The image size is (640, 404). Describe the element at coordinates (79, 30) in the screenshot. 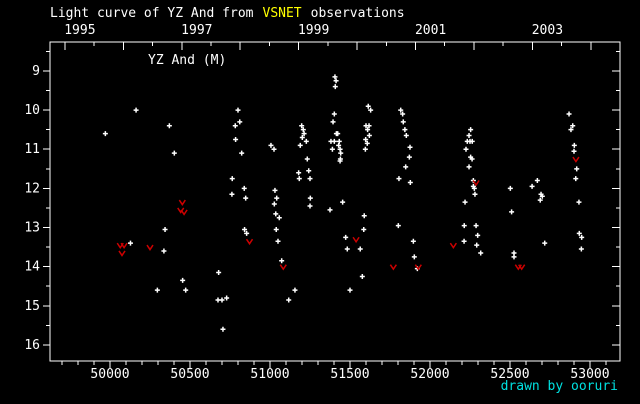

I see `year-label: 1995` at that location.